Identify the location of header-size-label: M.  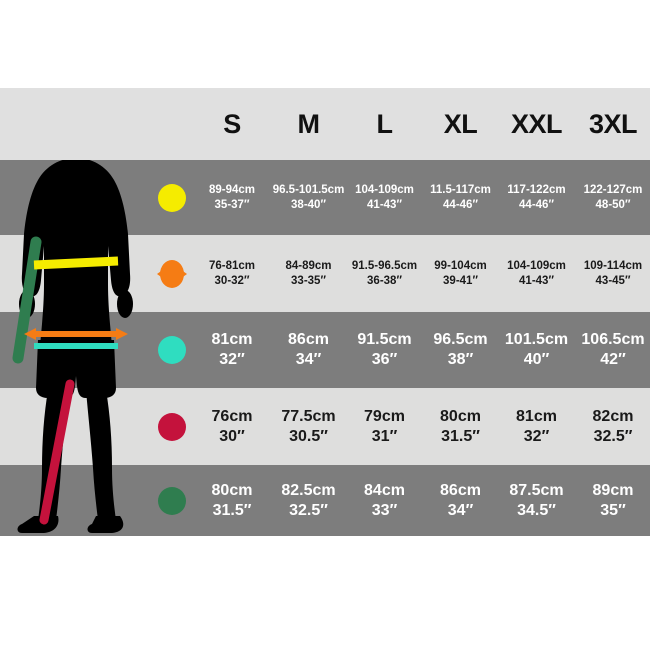
(309, 123).